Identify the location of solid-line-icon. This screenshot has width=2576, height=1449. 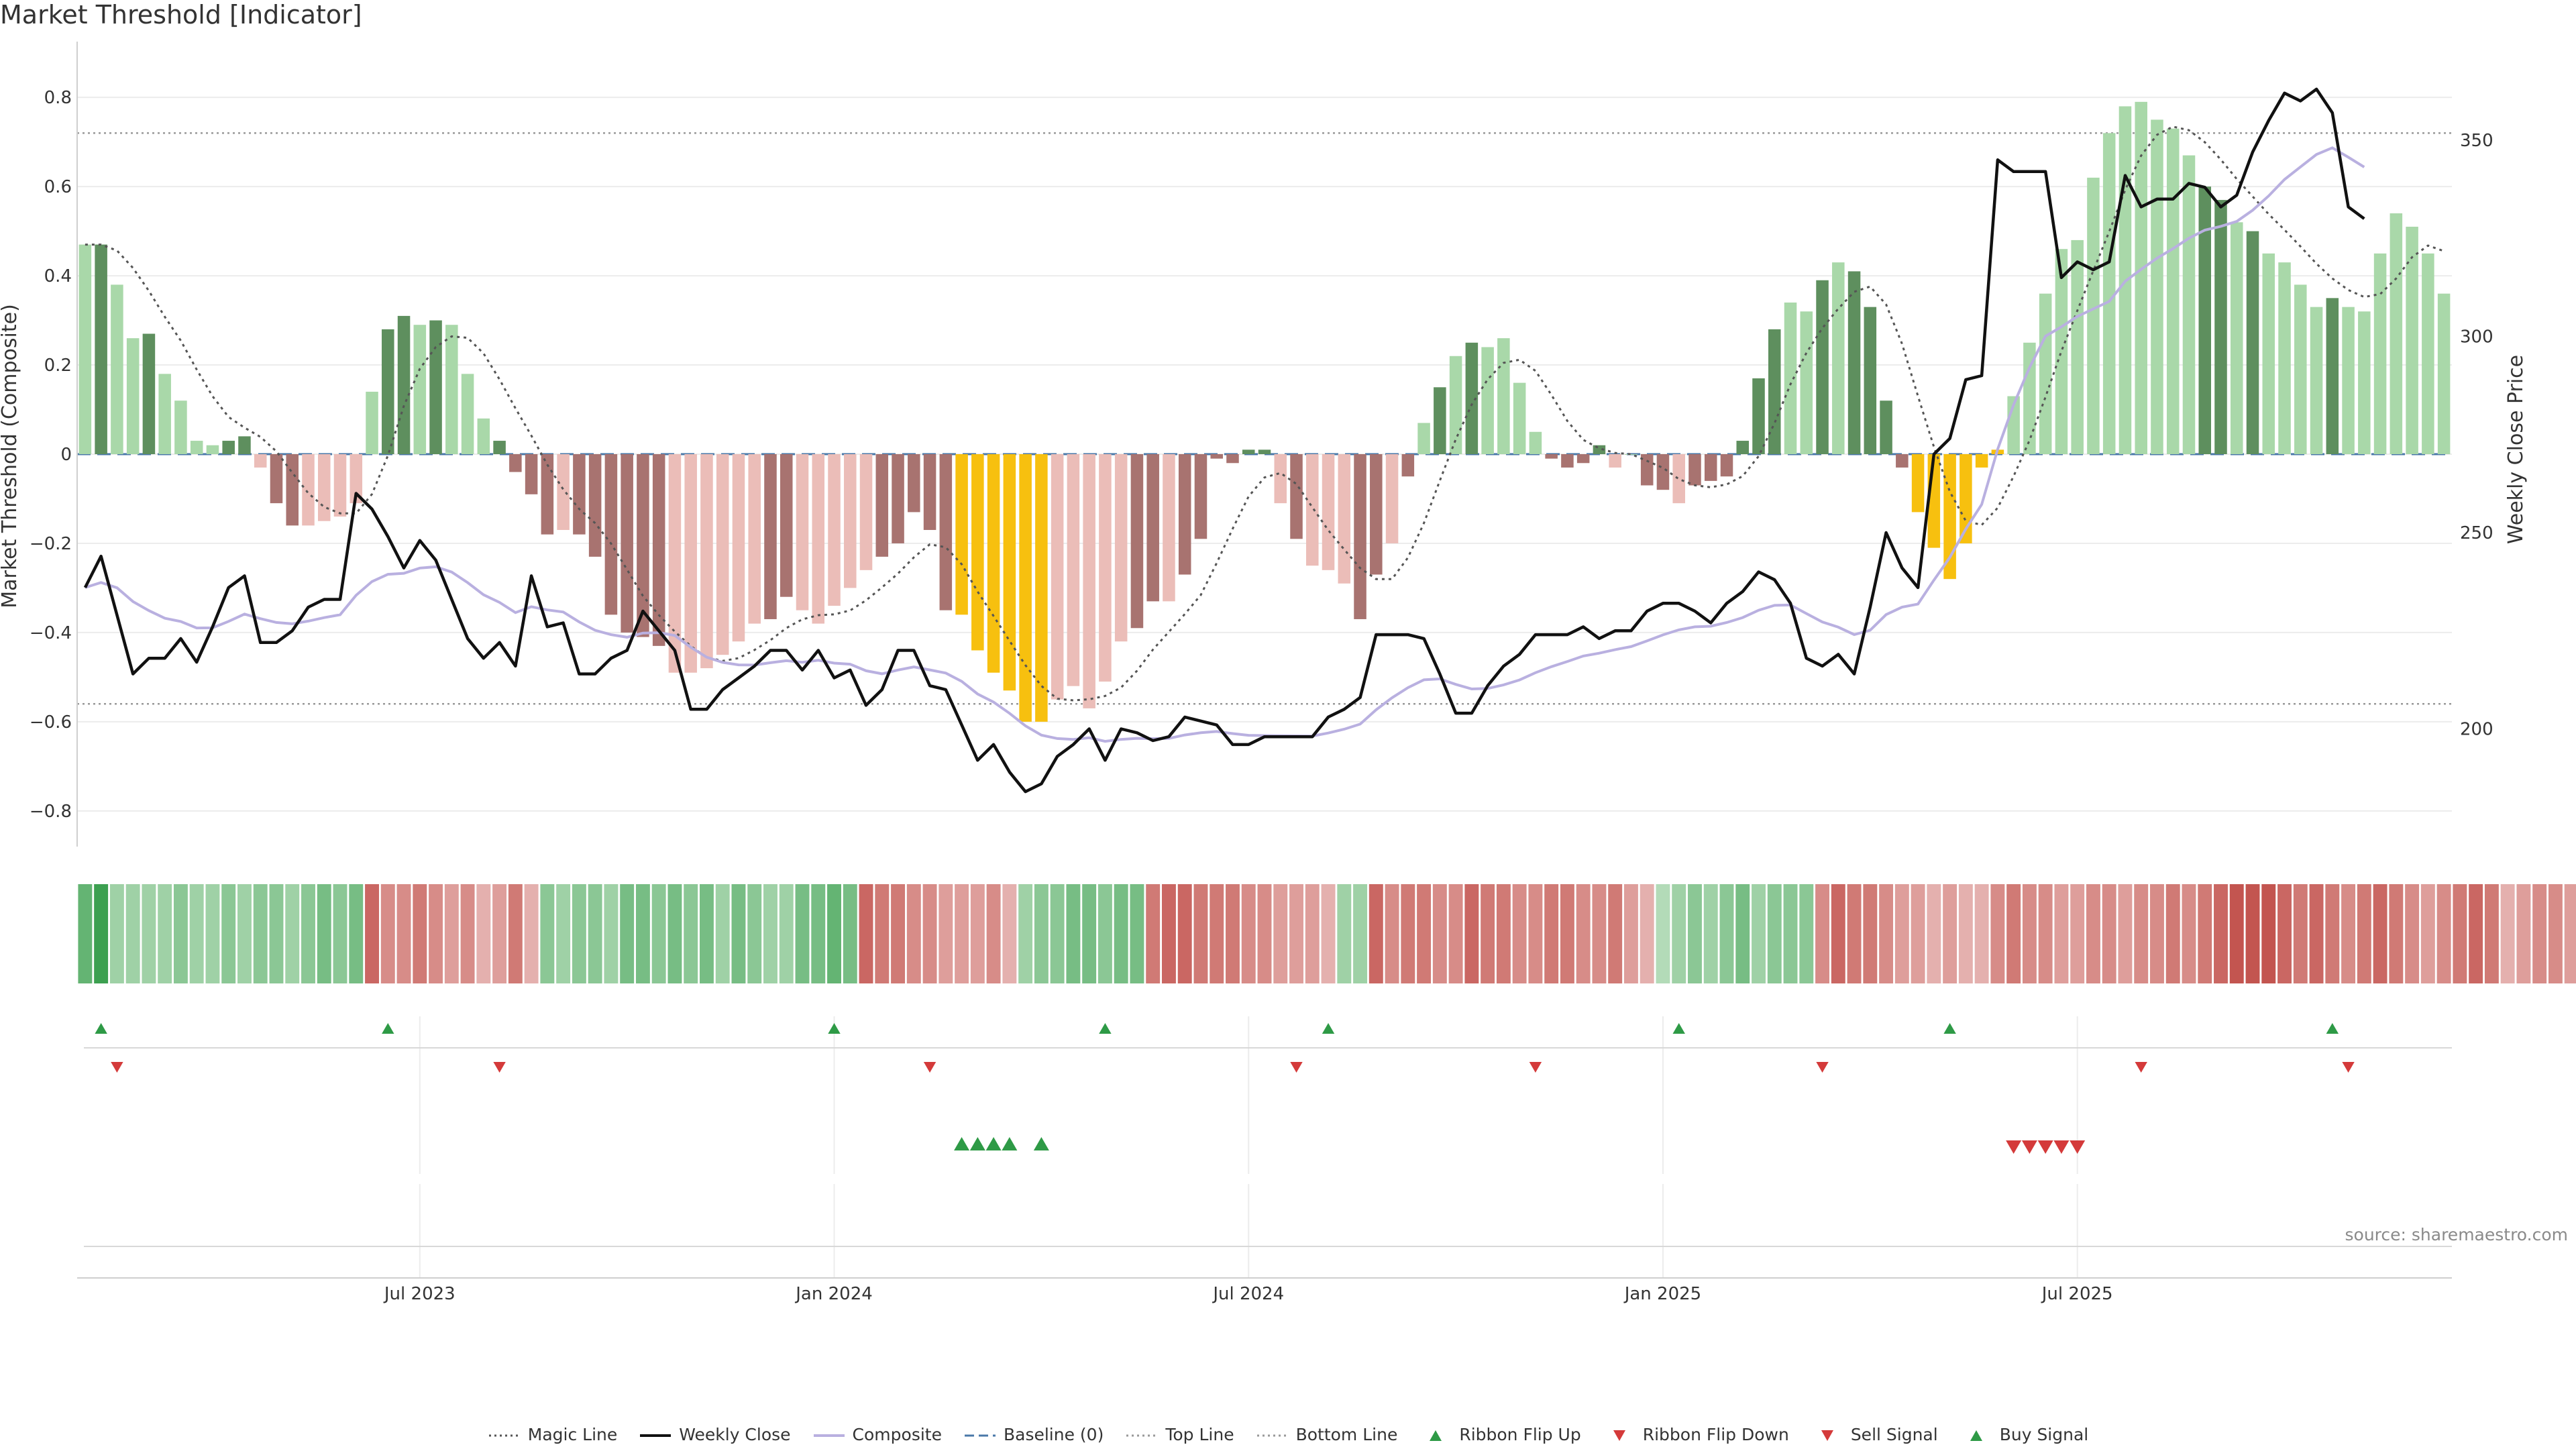
(656, 1435).